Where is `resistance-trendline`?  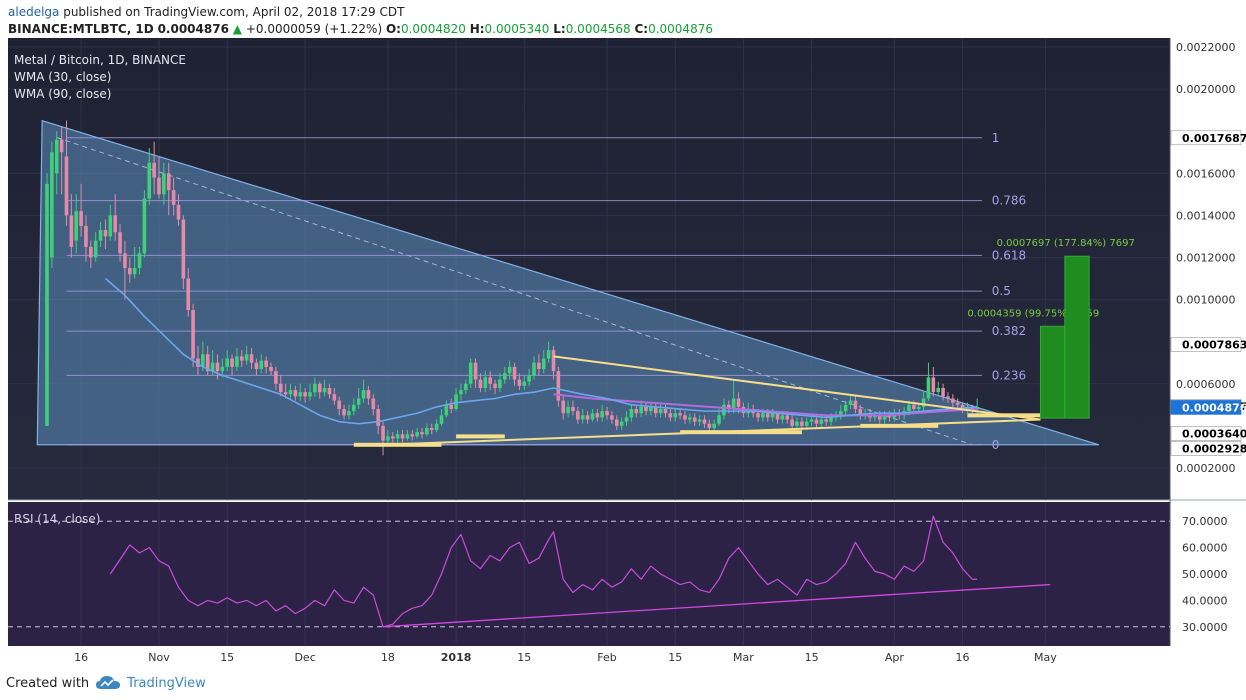 resistance-trendline is located at coordinates (797, 388).